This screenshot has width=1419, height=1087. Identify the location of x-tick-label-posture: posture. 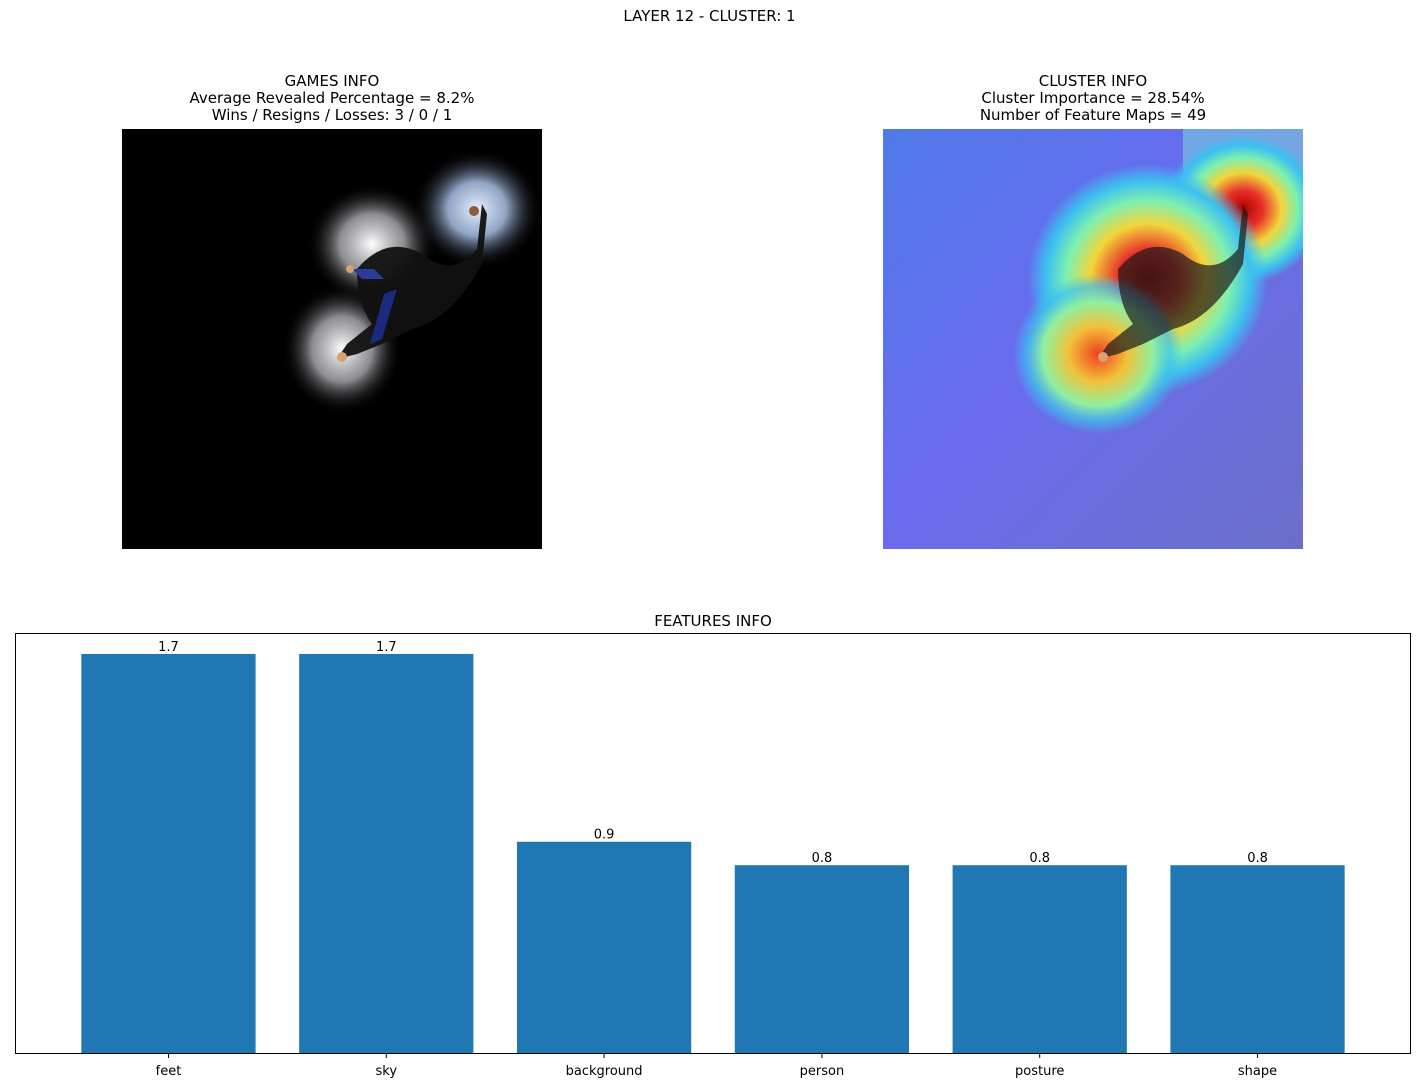
(1039, 1071).